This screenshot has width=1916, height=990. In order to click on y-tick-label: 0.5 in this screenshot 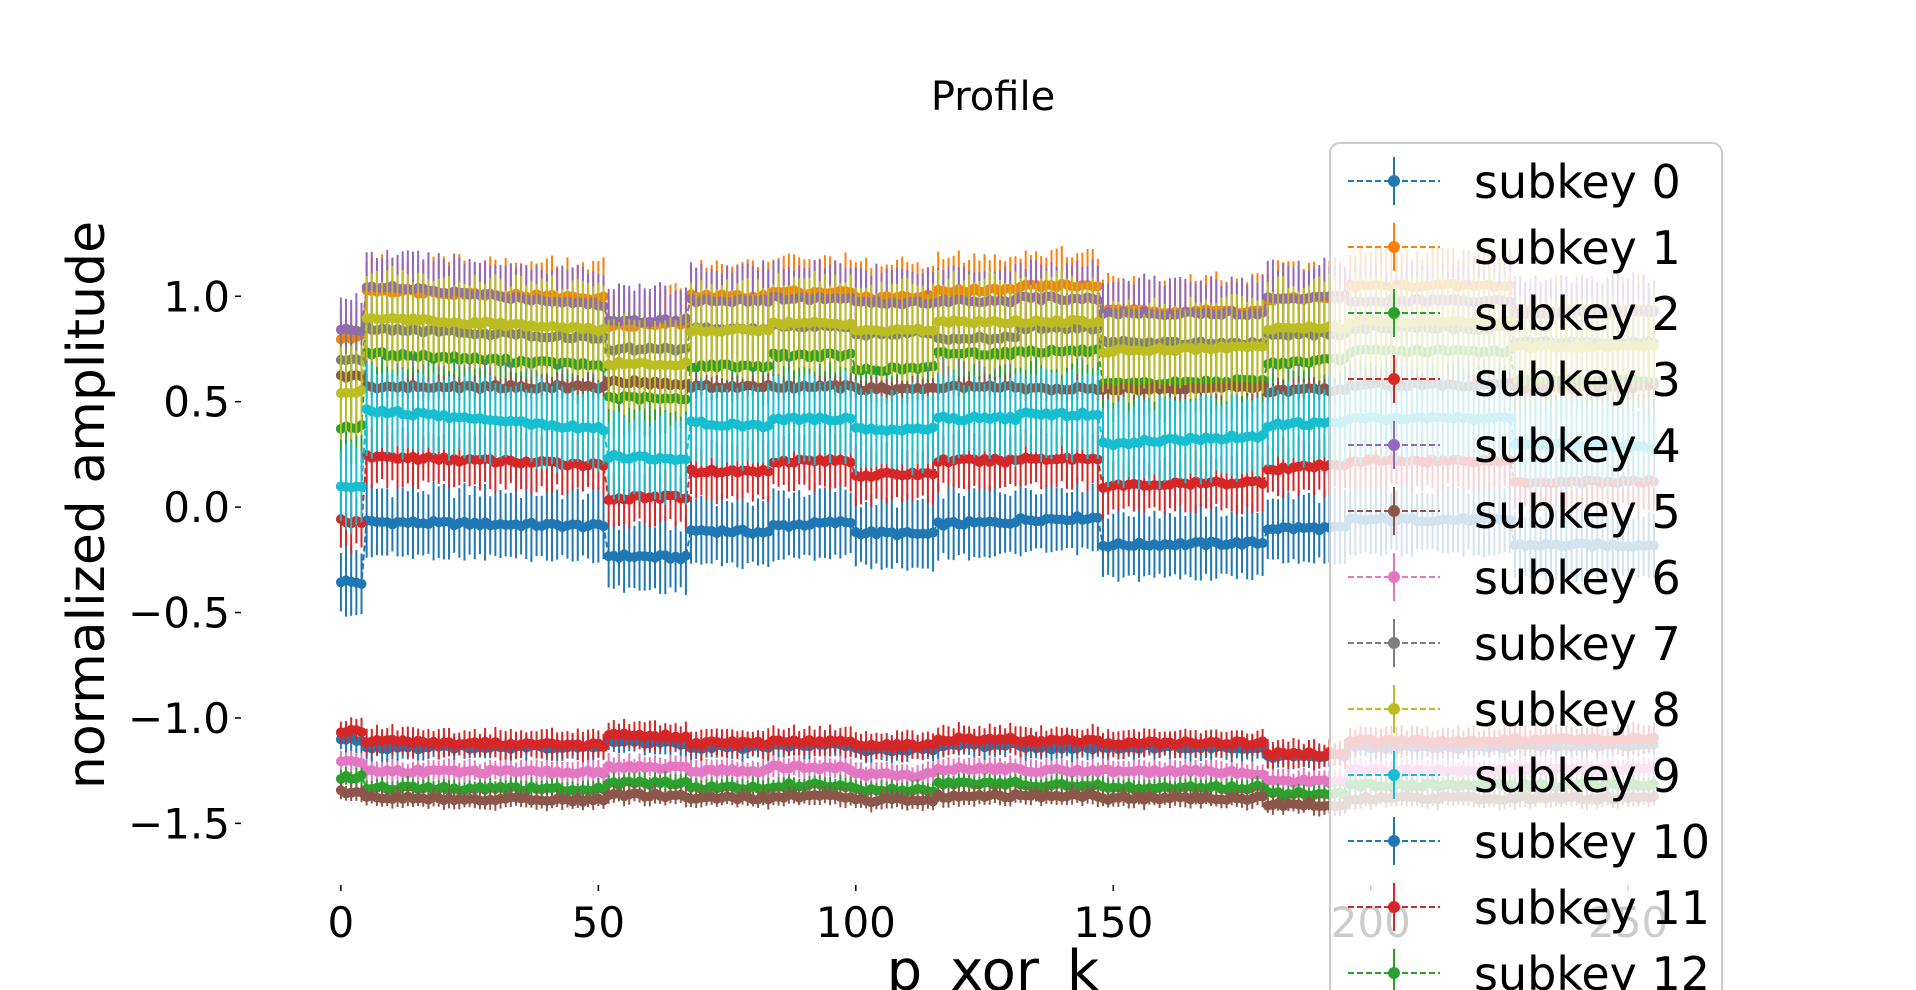, I will do `click(196, 402)`.